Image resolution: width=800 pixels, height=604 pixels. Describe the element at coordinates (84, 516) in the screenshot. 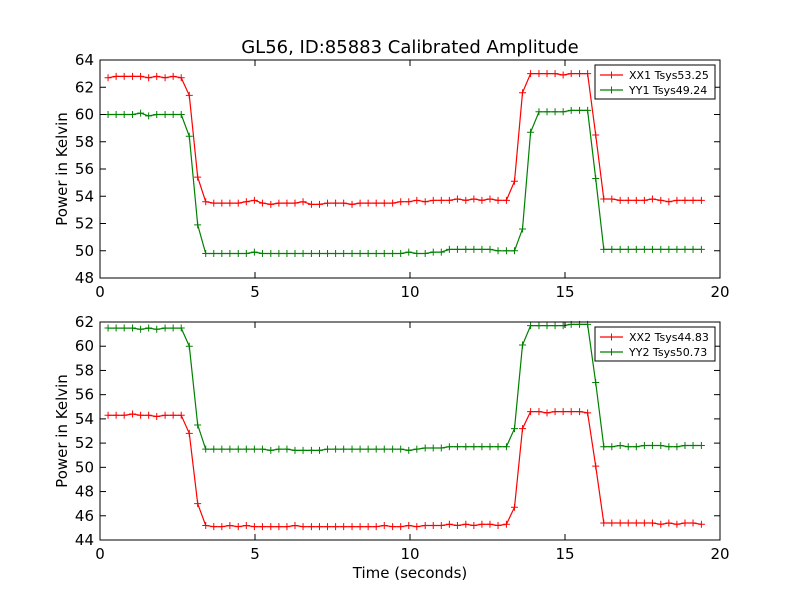

I see `y-tick-label: 46` at that location.